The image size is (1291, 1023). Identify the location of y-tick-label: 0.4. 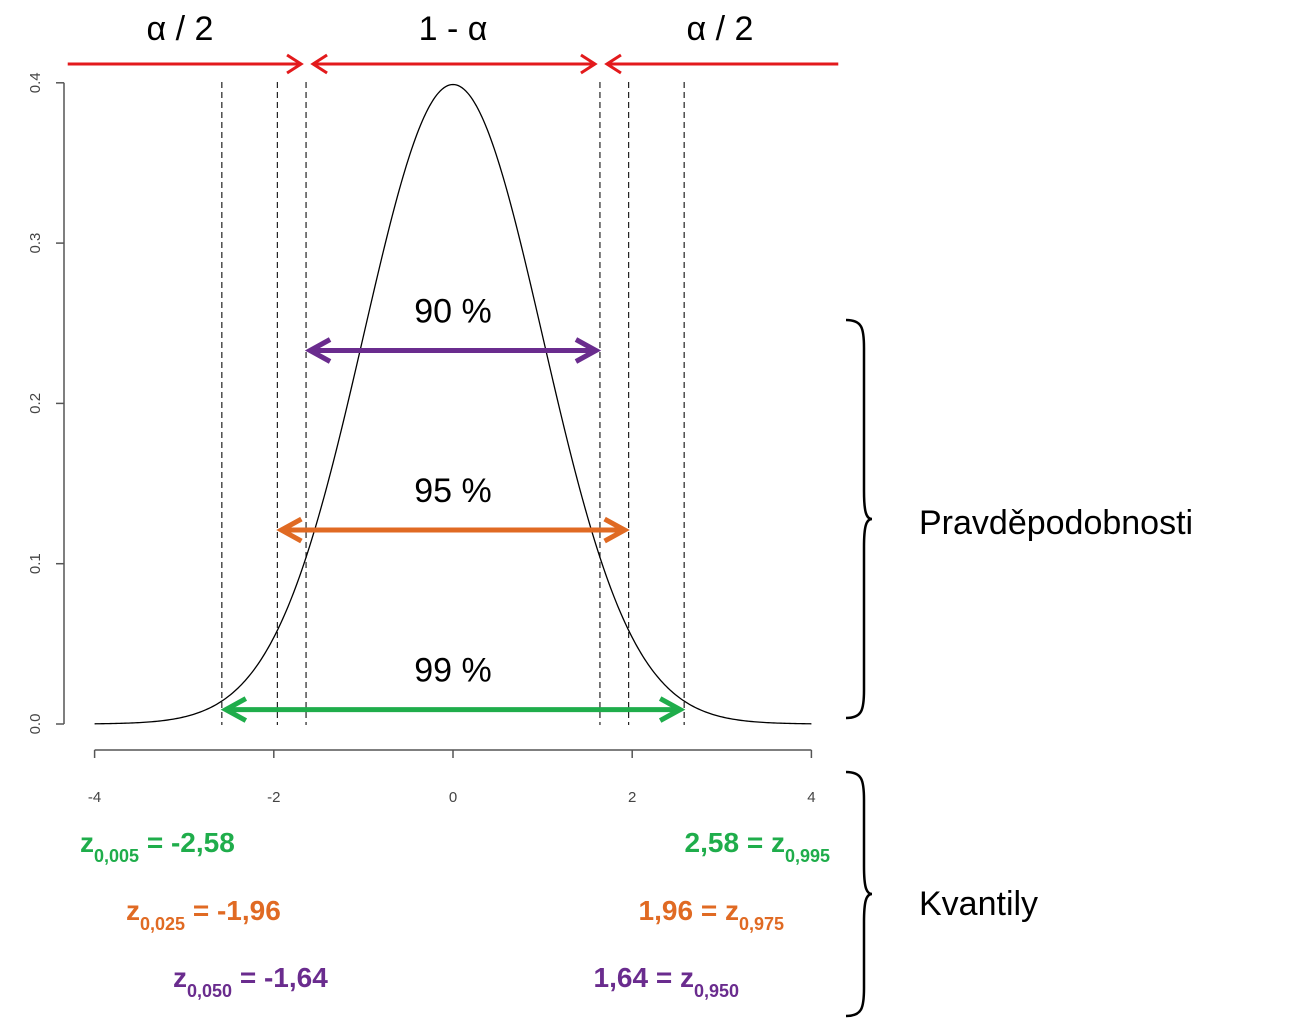
(35, 82).